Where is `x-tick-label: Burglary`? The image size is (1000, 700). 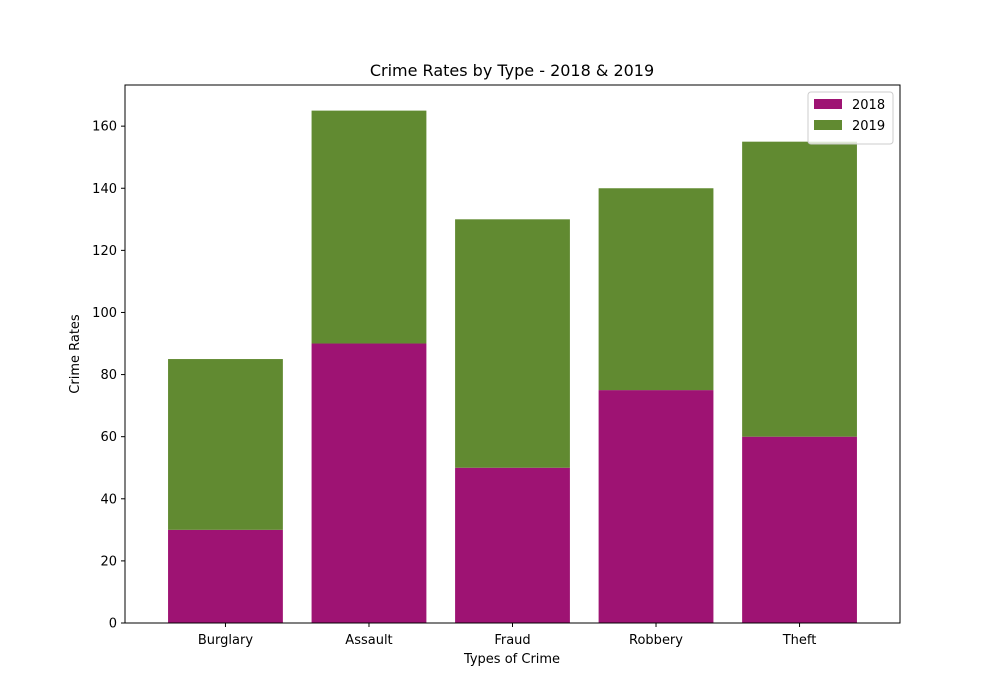 x-tick-label: Burglary is located at coordinates (225, 640).